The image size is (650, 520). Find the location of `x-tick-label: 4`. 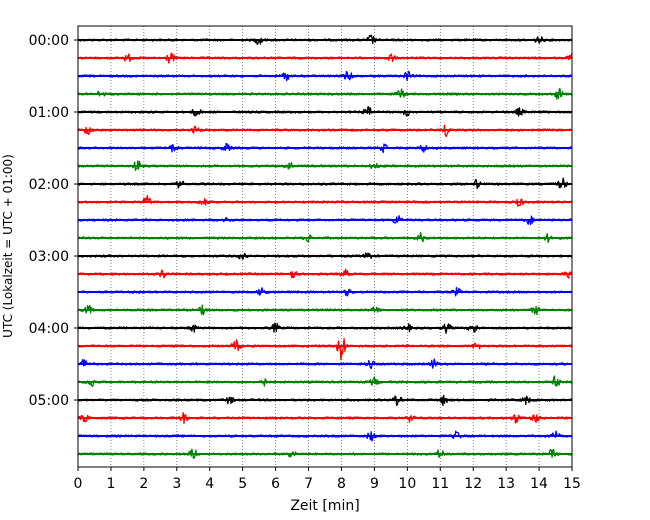

x-tick-label: 4 is located at coordinates (209, 484).